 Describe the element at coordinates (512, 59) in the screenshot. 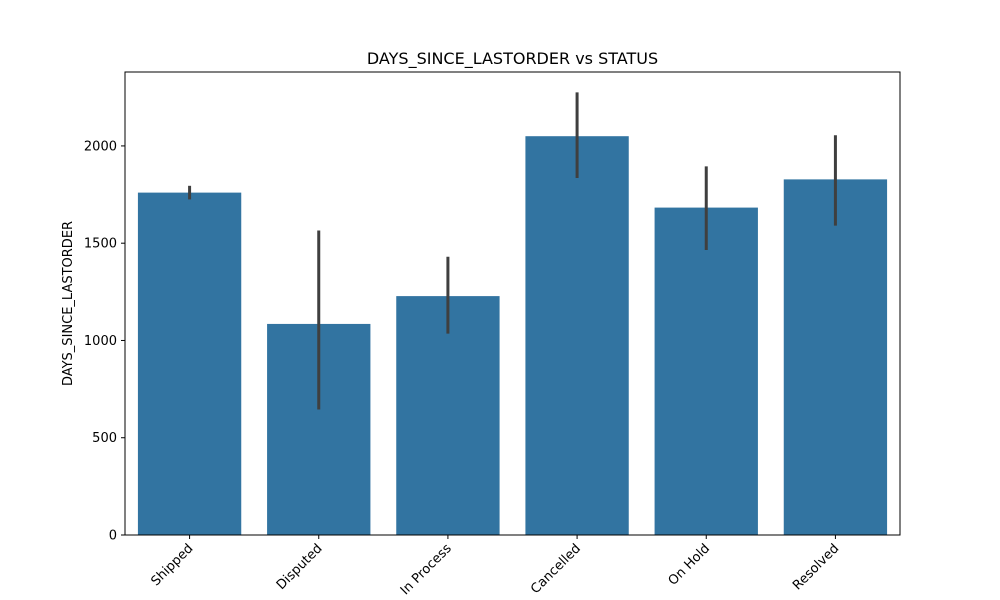

I see `chart-title: DAYS_SINCE_LASTORDER vs STATUS` at that location.